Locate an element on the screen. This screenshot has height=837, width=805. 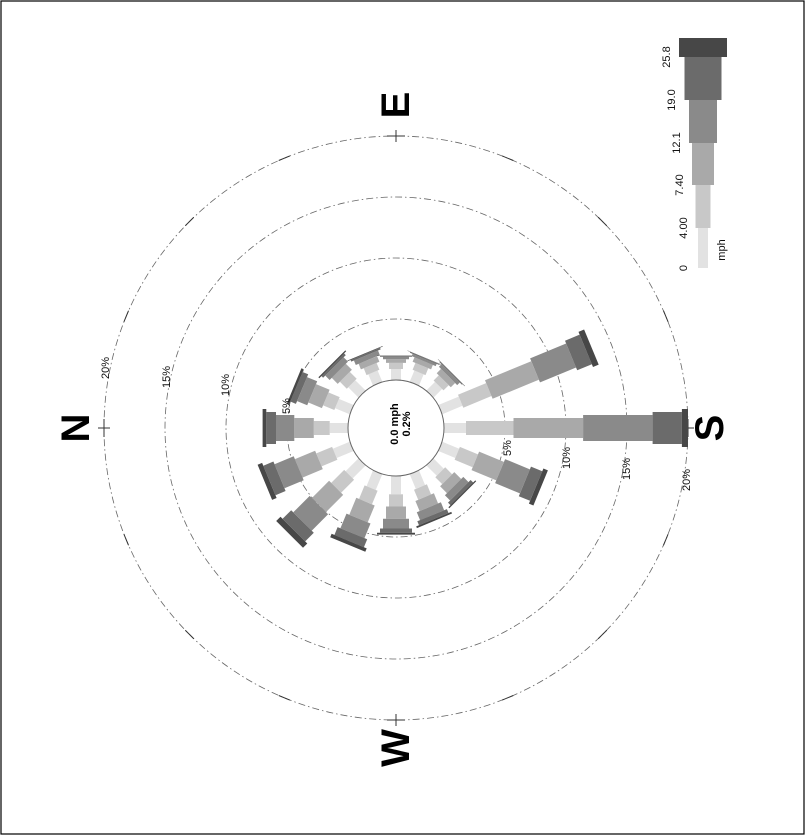
legend-label-7: 7.40 is located at coordinates (680, 184).